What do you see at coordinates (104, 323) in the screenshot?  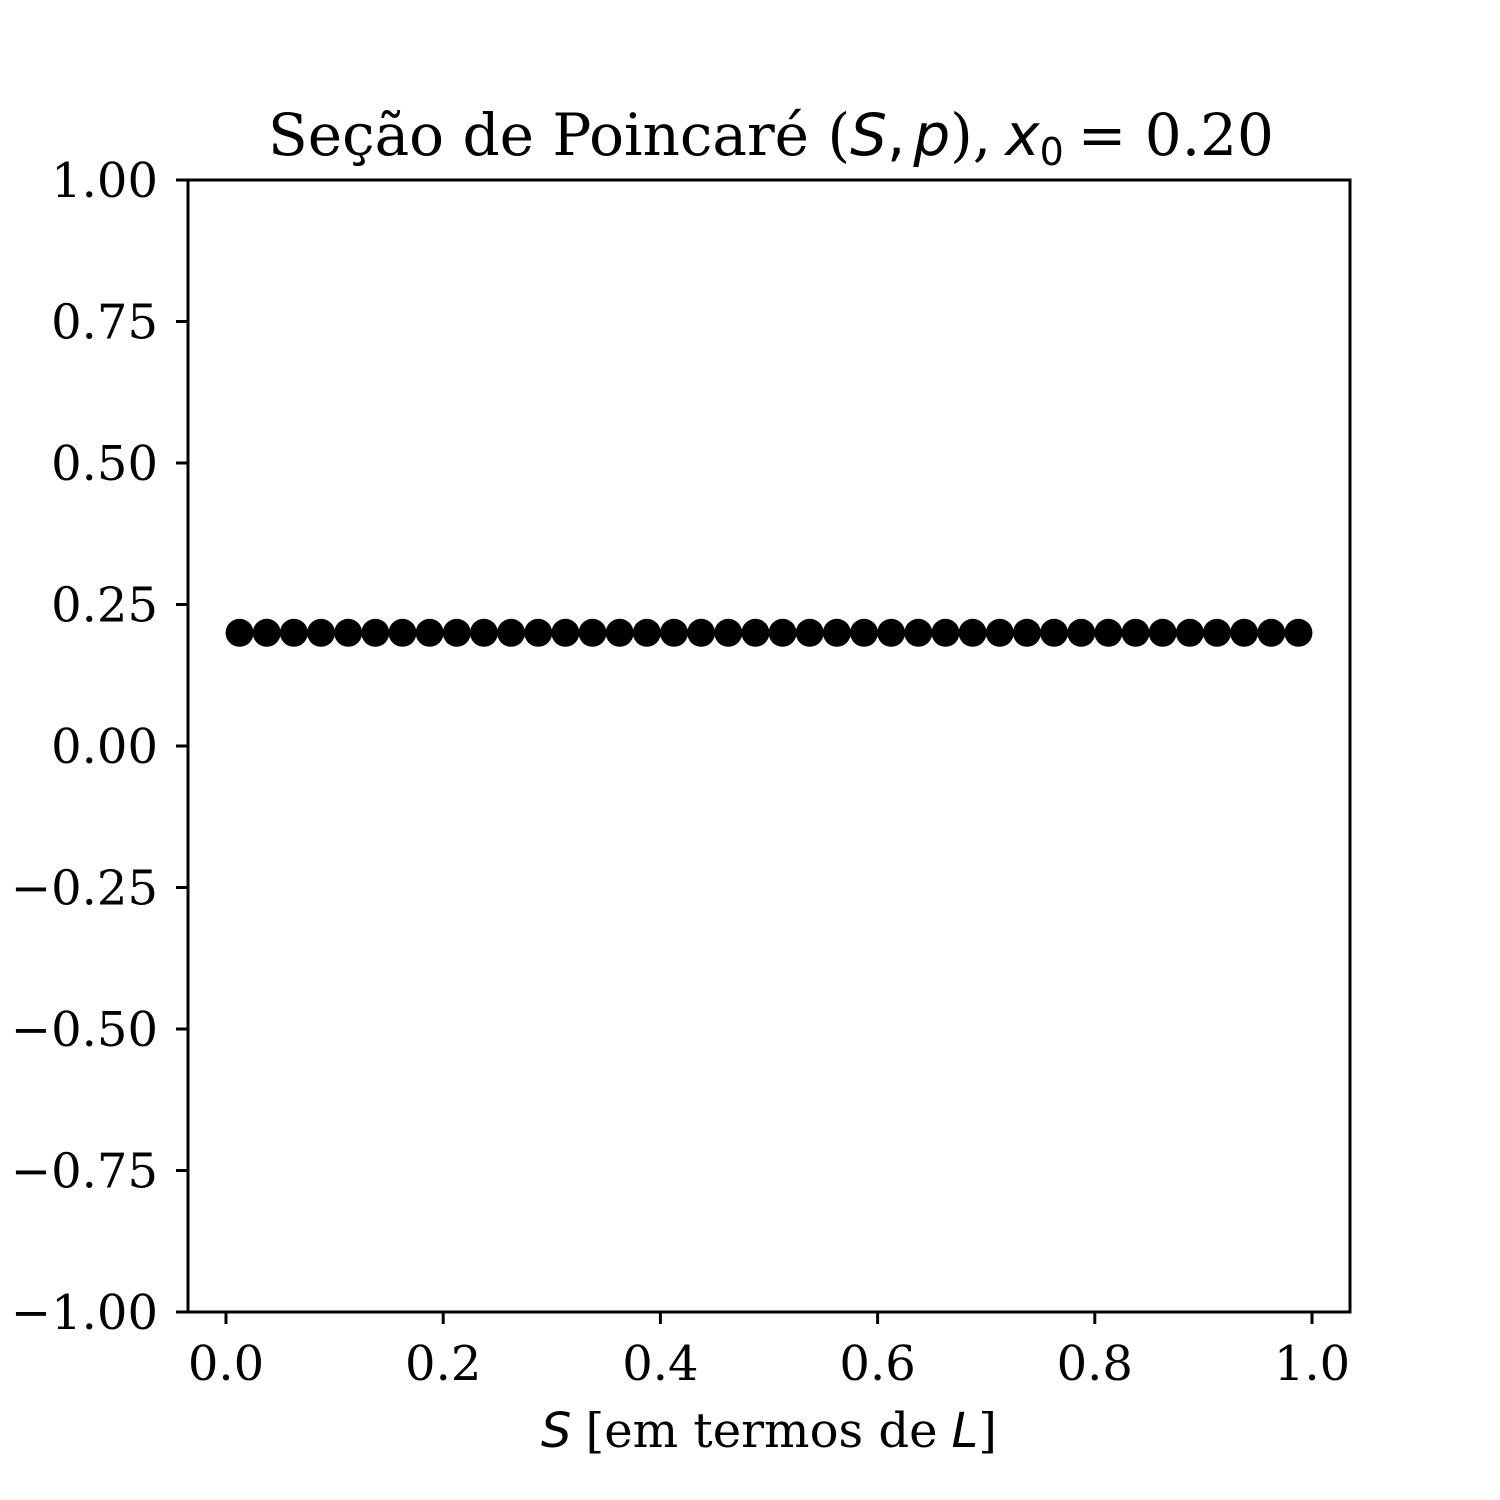 I see `y-tick-label: 0.75` at bounding box center [104, 323].